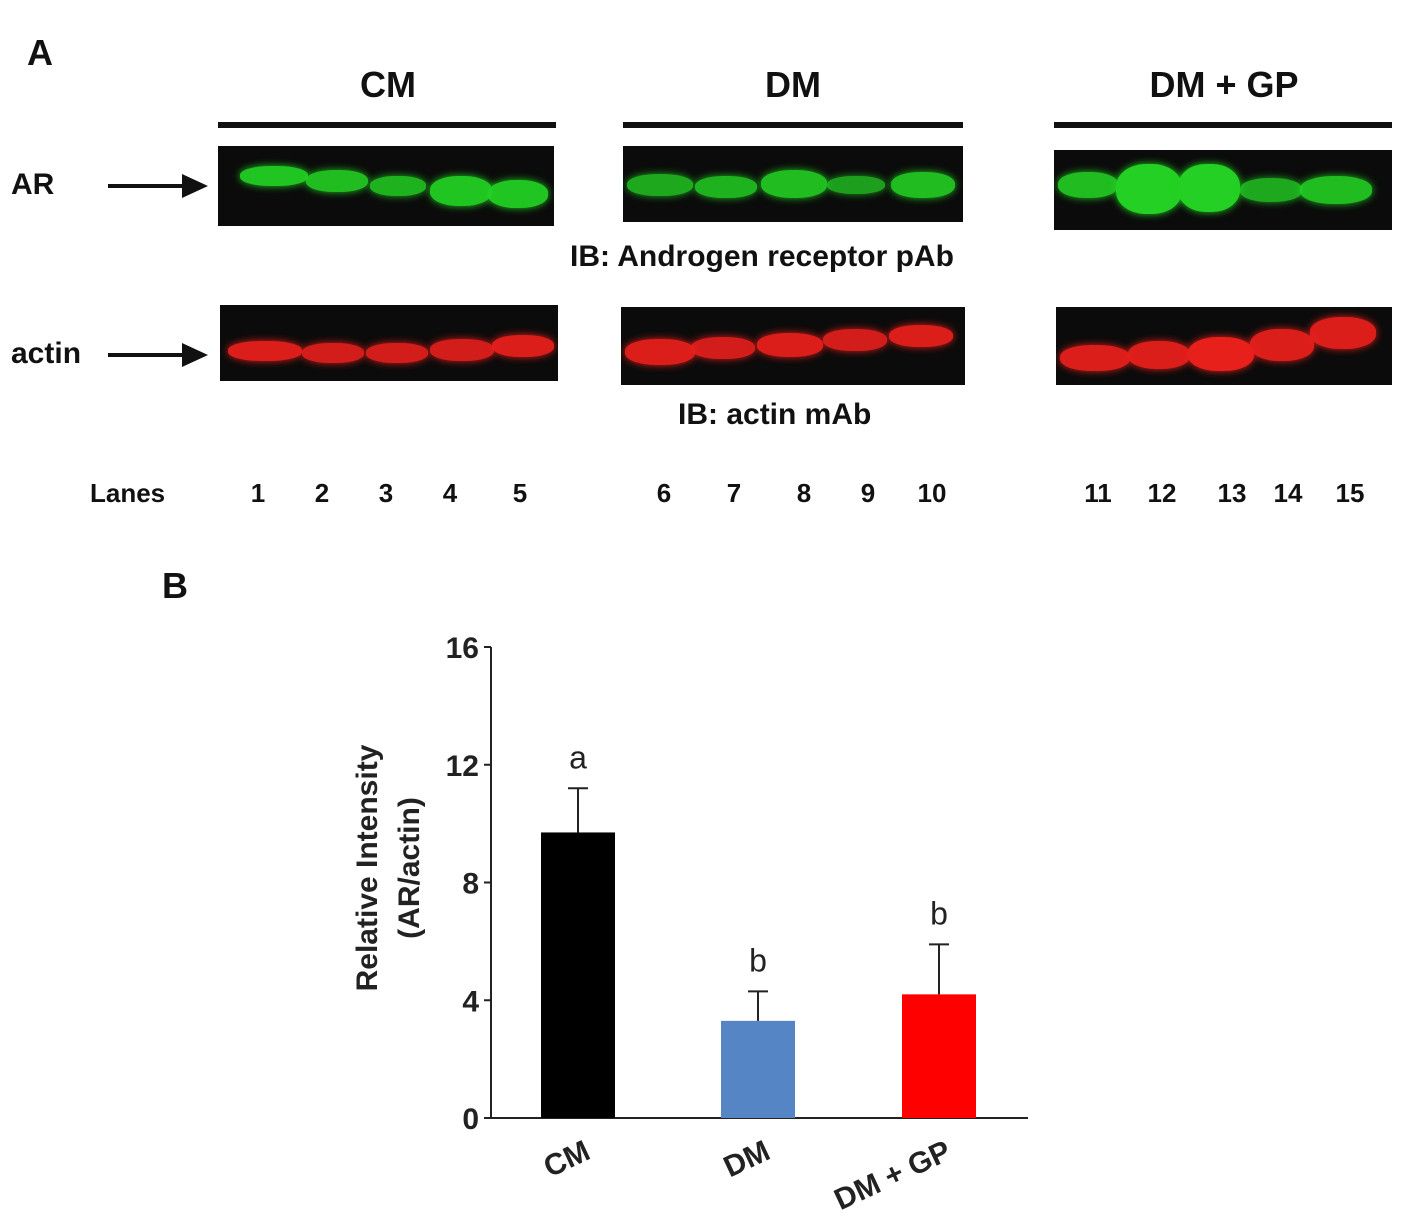 This screenshot has height=1225, width=1417. I want to click on blot-actin-cm, so click(389, 343).